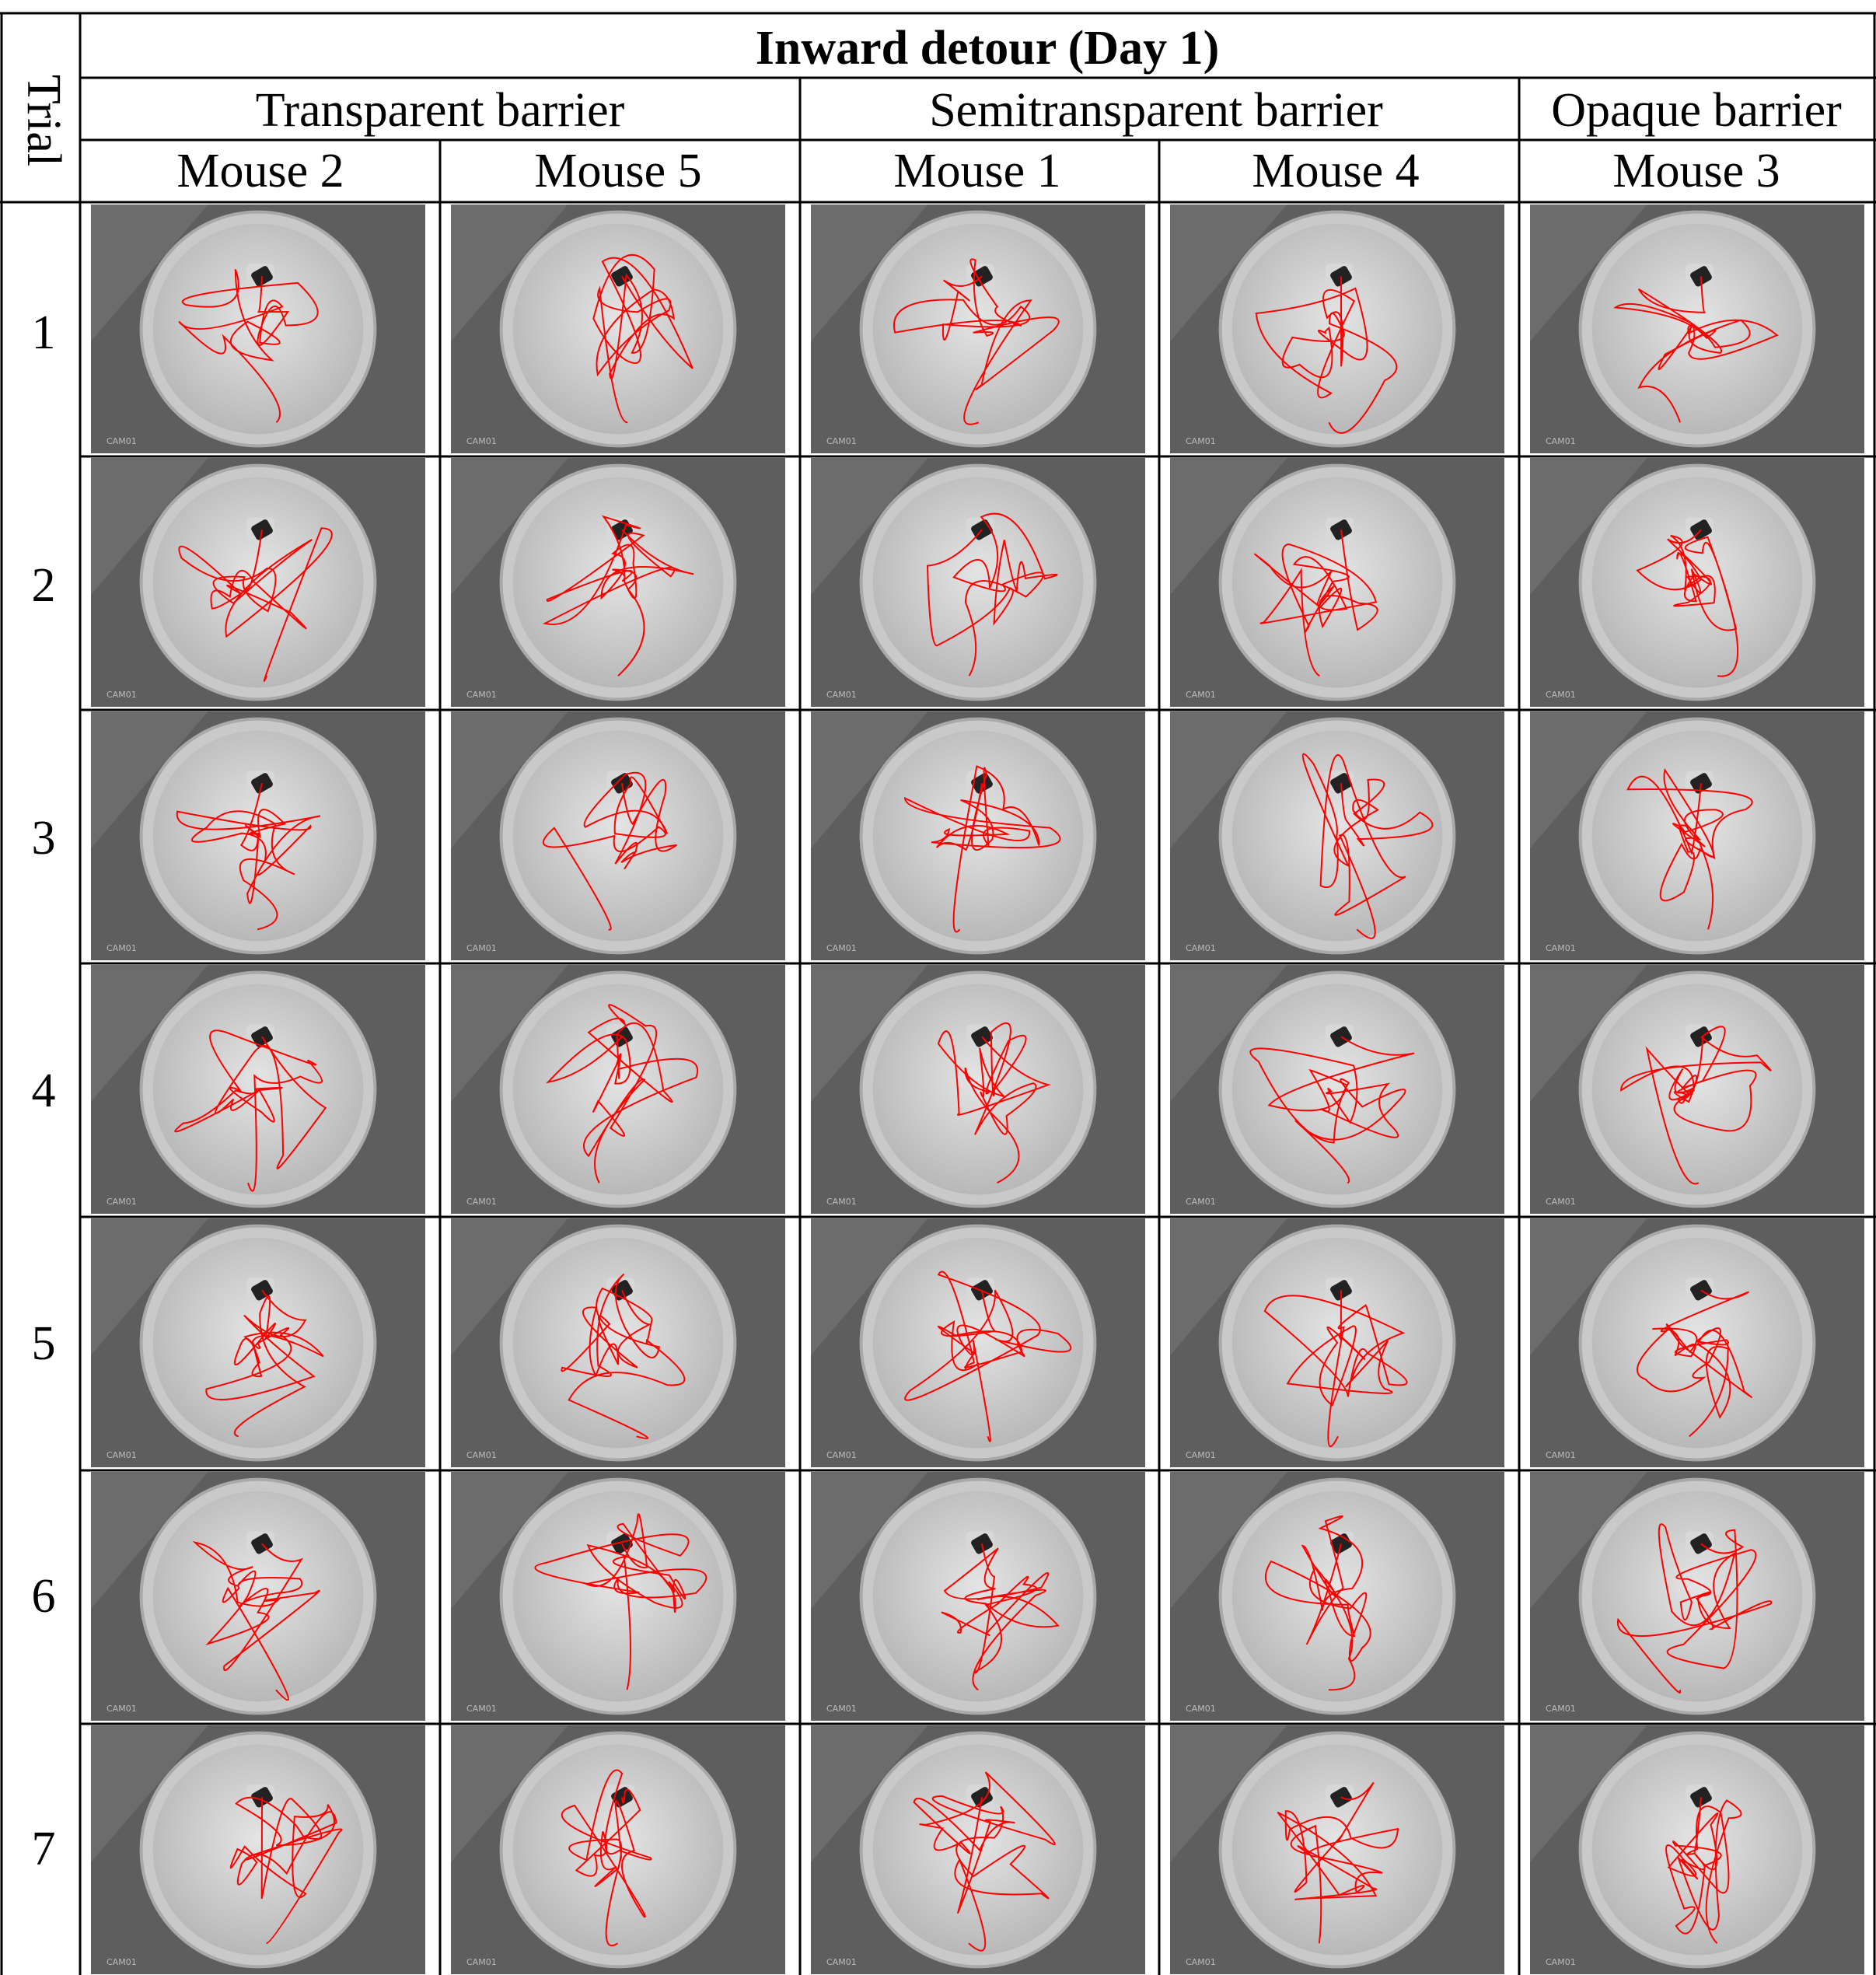  Describe the element at coordinates (43, 120) in the screenshot. I see `trial-header: Trial` at that location.